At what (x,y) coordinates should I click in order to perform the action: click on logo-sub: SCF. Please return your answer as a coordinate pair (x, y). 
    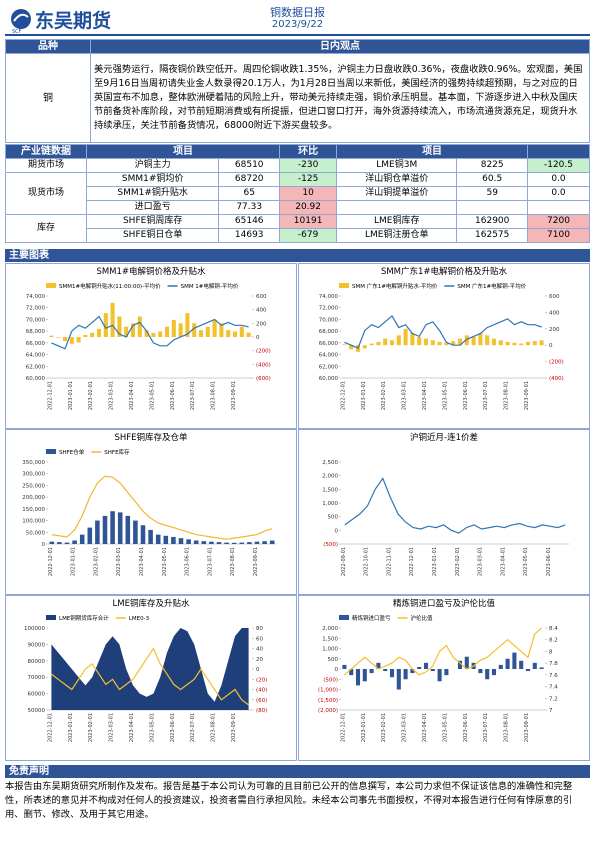
    Looking at the image, I should click on (17, 32).